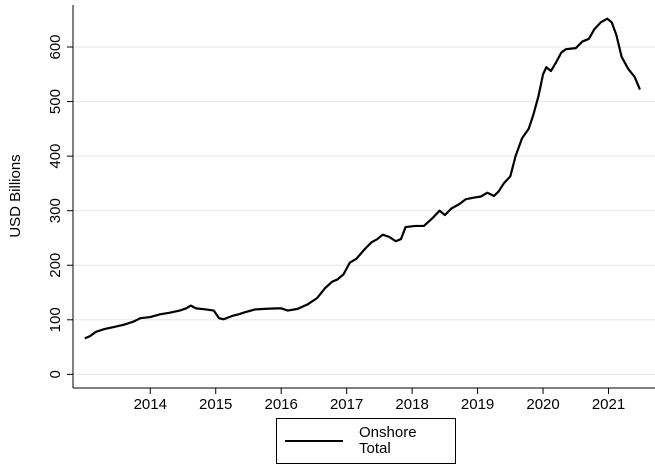 The width and height of the screenshot is (655, 466). I want to click on x-tick-label: 2015, so click(215, 404).